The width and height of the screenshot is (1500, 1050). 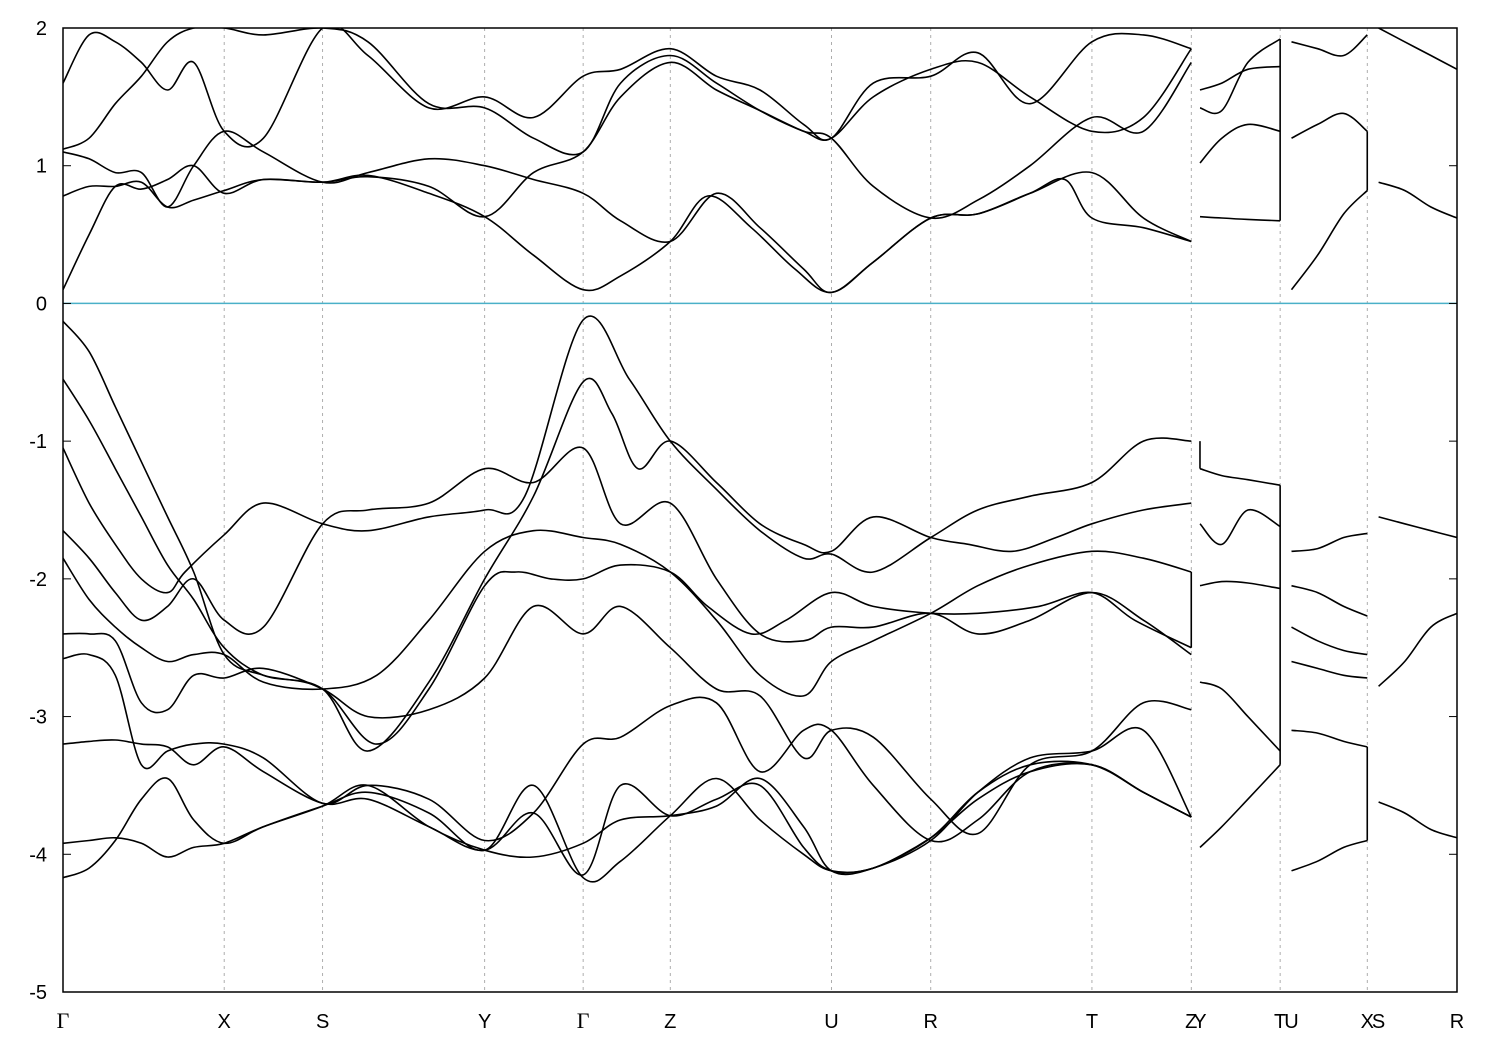 What do you see at coordinates (38, 855) in the screenshot?
I see `y-tick-label: -4` at bounding box center [38, 855].